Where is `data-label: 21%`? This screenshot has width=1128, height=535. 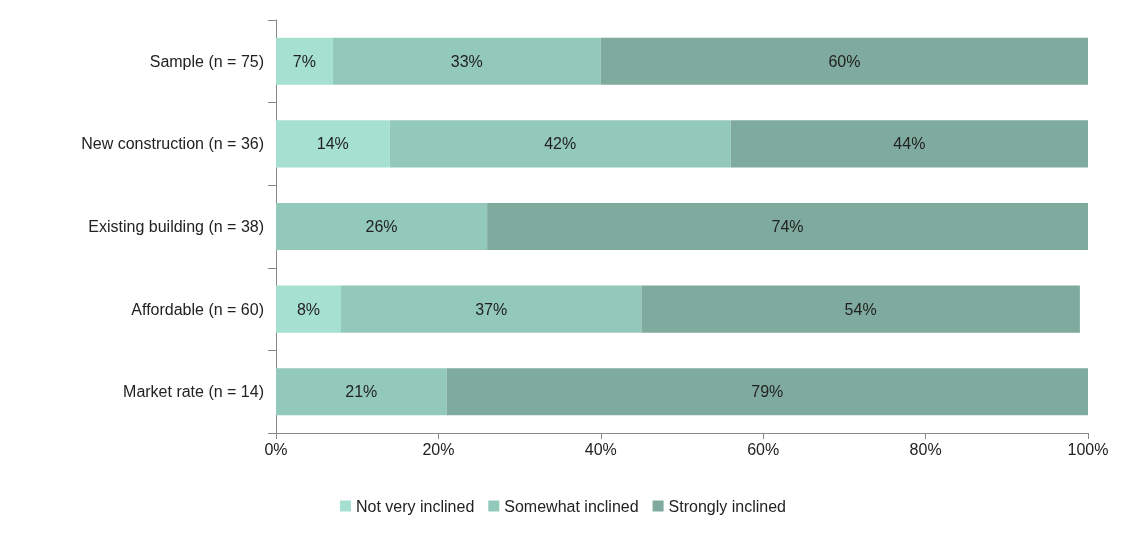 data-label: 21% is located at coordinates (361, 392).